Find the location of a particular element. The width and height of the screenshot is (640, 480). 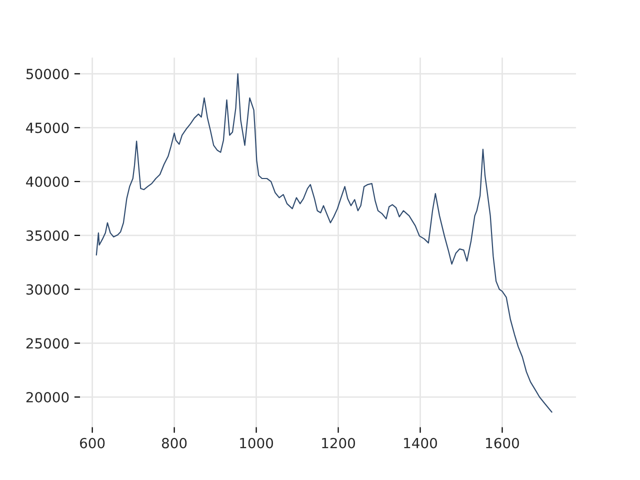

x-tick-label: 1400 is located at coordinates (420, 443).